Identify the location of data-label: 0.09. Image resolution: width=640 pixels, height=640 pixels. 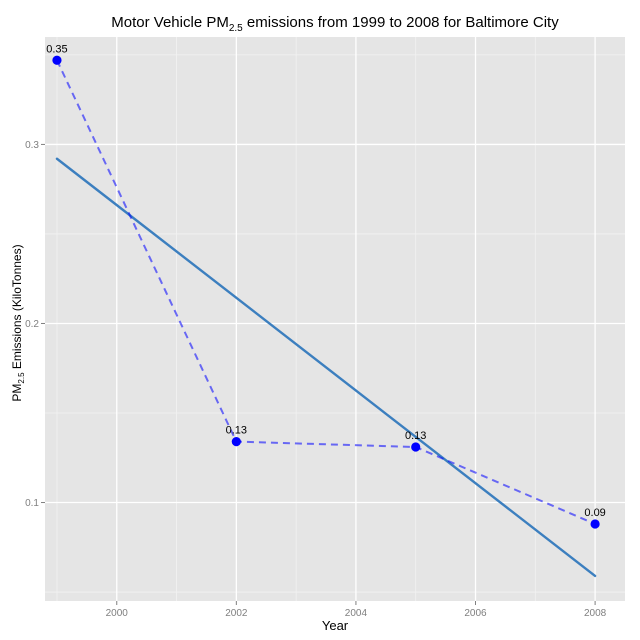
(594, 513).